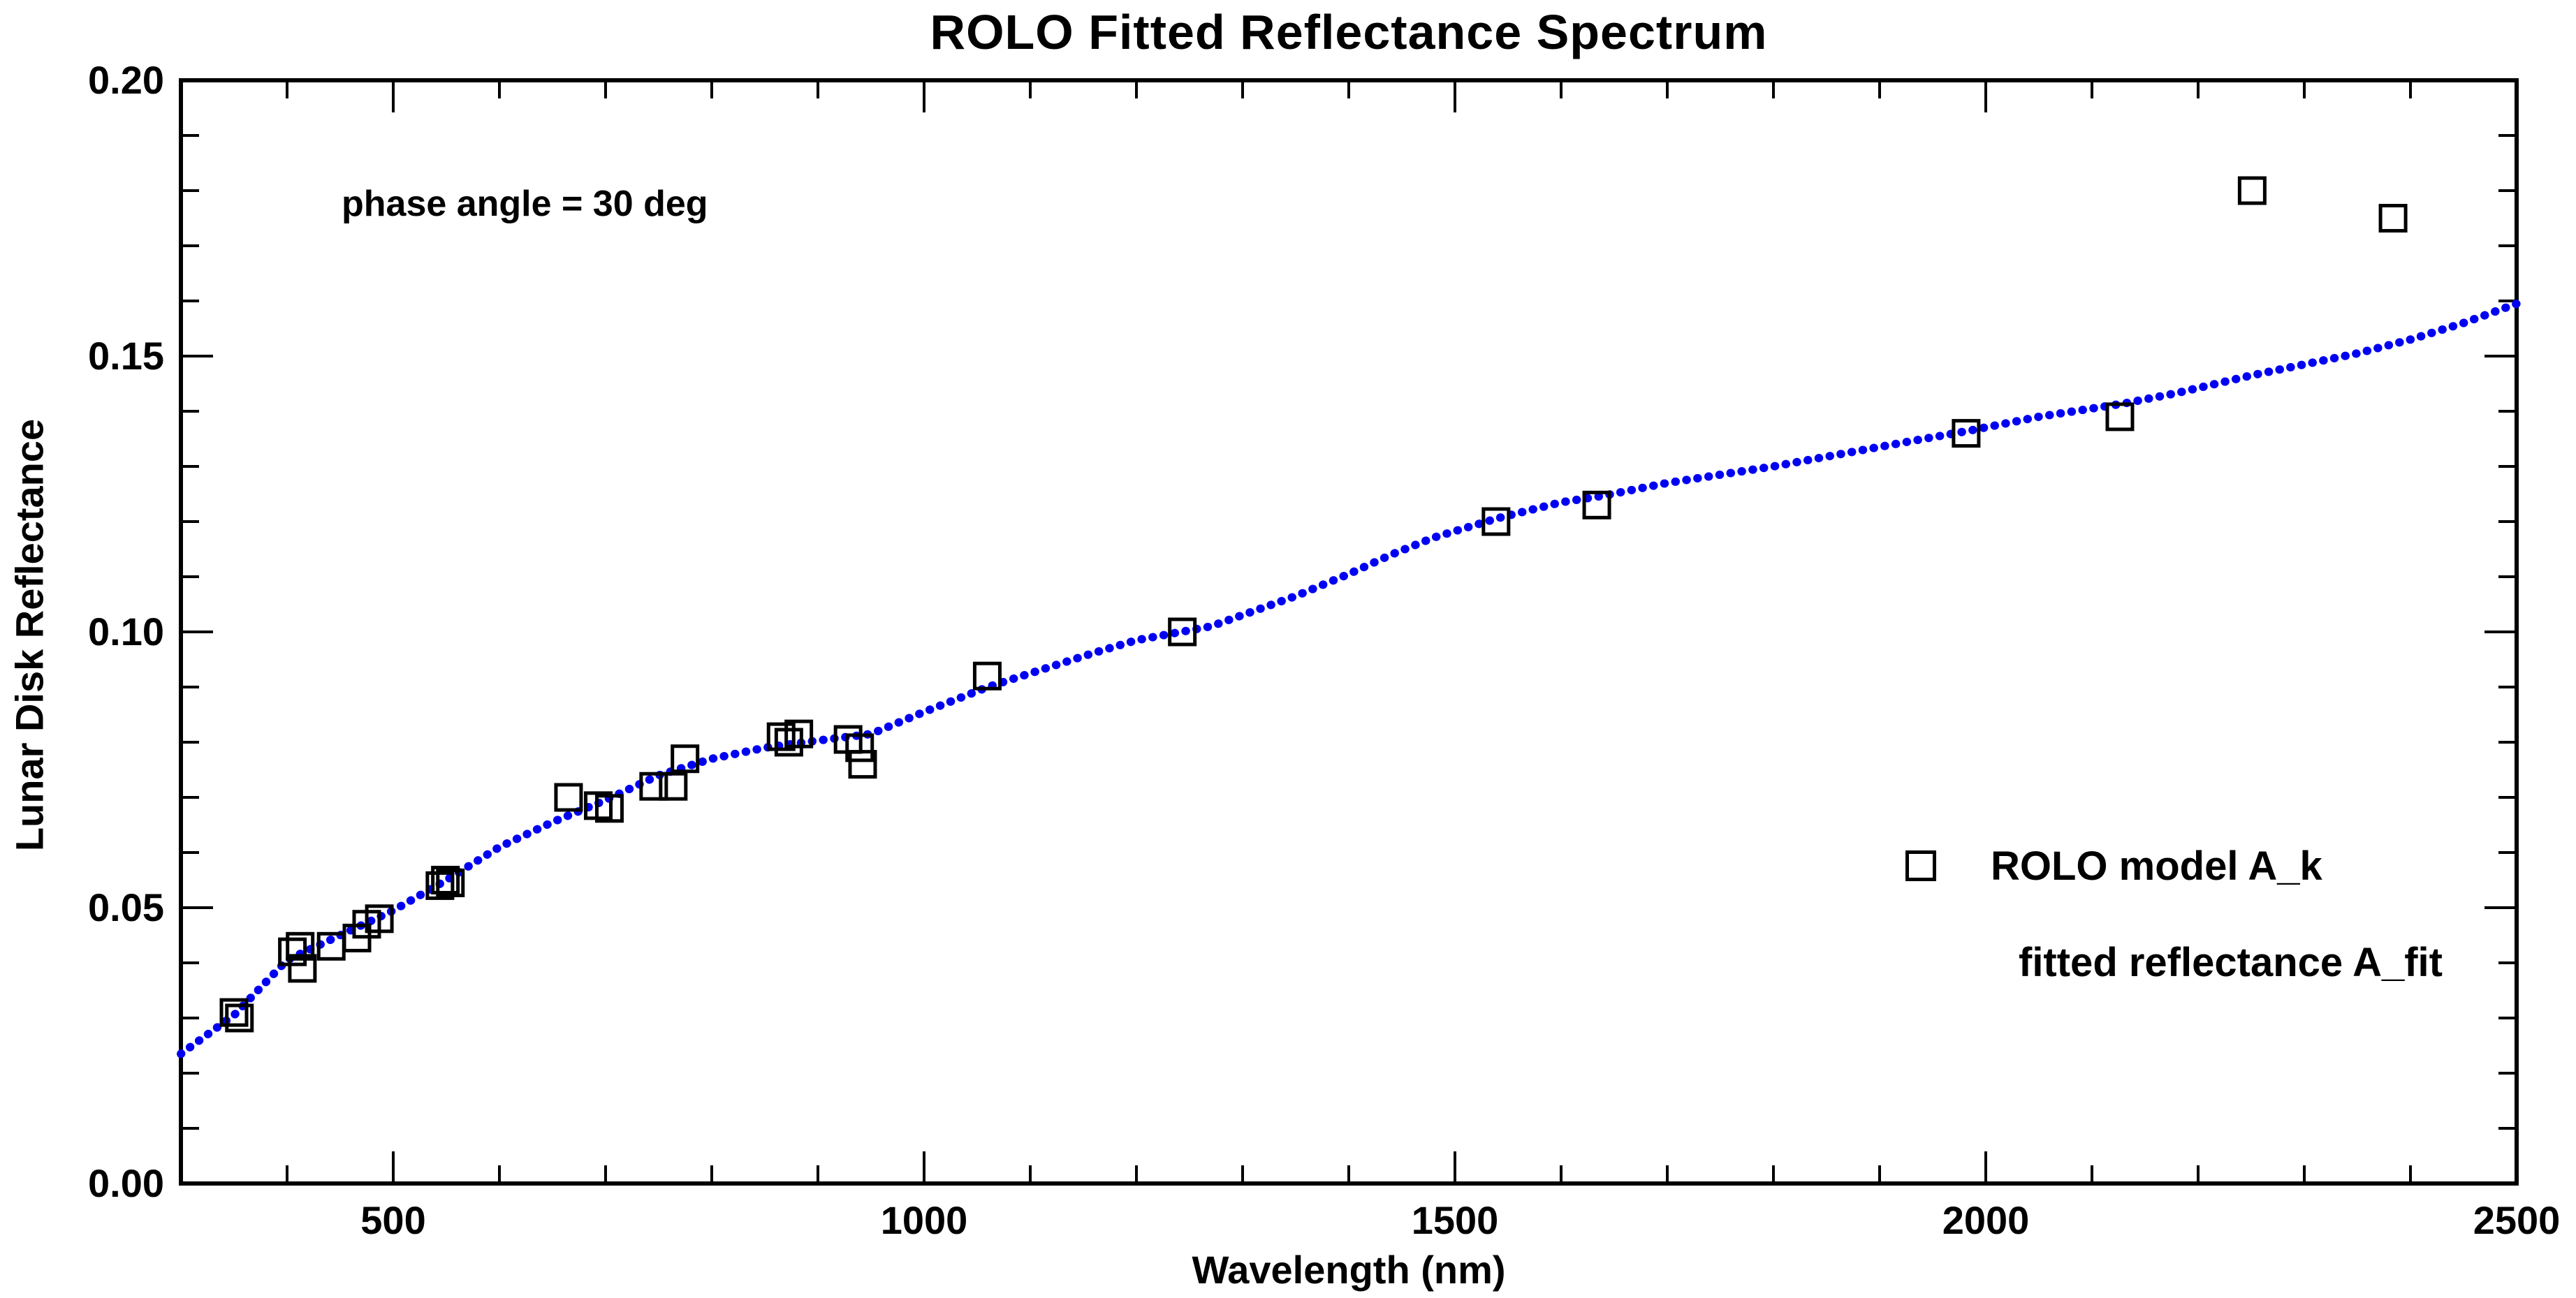  What do you see at coordinates (126, 907) in the screenshot?
I see `y-tick-label: 0.05` at bounding box center [126, 907].